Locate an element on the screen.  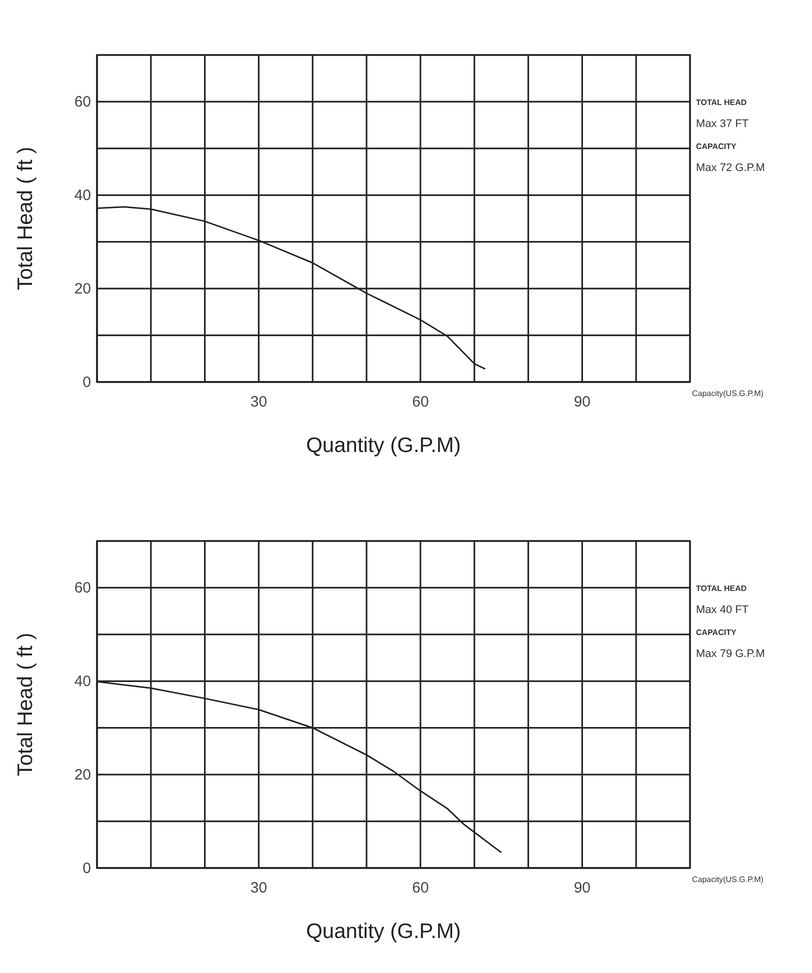
text: Max 72 G.P.M is located at coordinates (730, 168).